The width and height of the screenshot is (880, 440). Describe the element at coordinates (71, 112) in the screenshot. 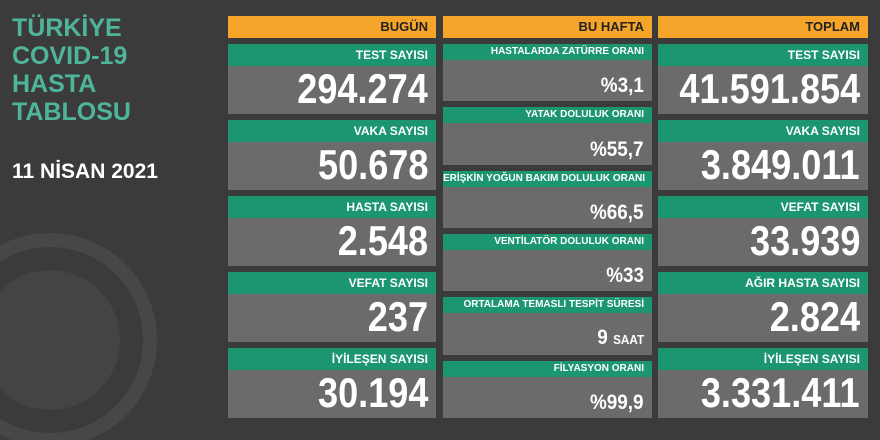

I see `title-line: TABLOSU` at that location.